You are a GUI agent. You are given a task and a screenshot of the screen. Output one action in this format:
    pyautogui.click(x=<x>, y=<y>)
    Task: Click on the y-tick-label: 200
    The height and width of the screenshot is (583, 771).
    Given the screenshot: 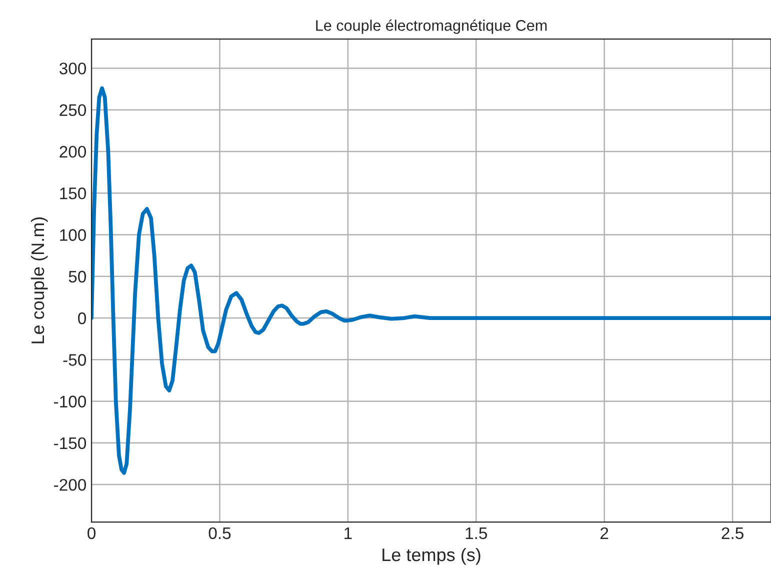 What is the action you would take?
    pyautogui.click(x=73, y=152)
    